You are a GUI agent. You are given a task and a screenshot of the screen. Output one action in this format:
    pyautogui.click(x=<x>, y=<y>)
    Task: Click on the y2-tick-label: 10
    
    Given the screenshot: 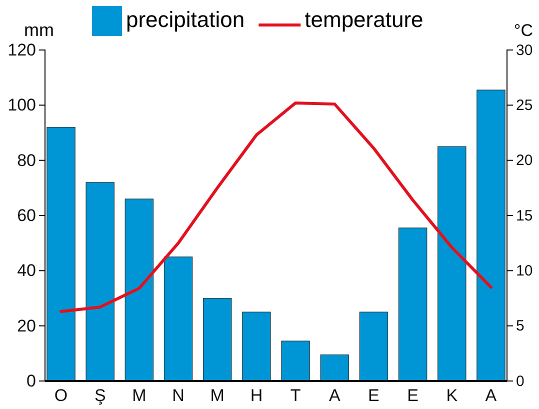 What is the action you would take?
    pyautogui.click(x=524, y=271)
    